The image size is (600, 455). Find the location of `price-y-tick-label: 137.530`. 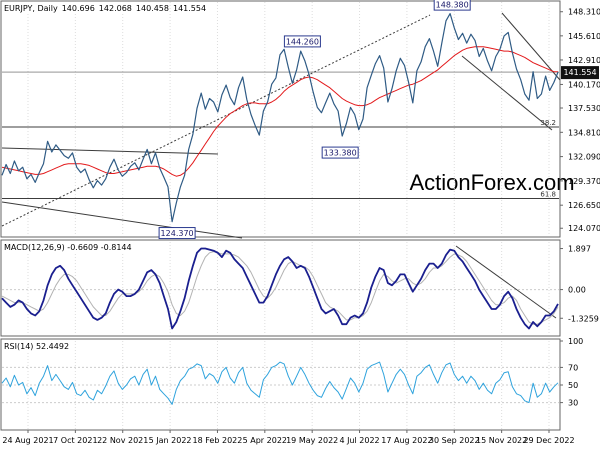

price-y-tick-label: 137.530 is located at coordinates (584, 108).